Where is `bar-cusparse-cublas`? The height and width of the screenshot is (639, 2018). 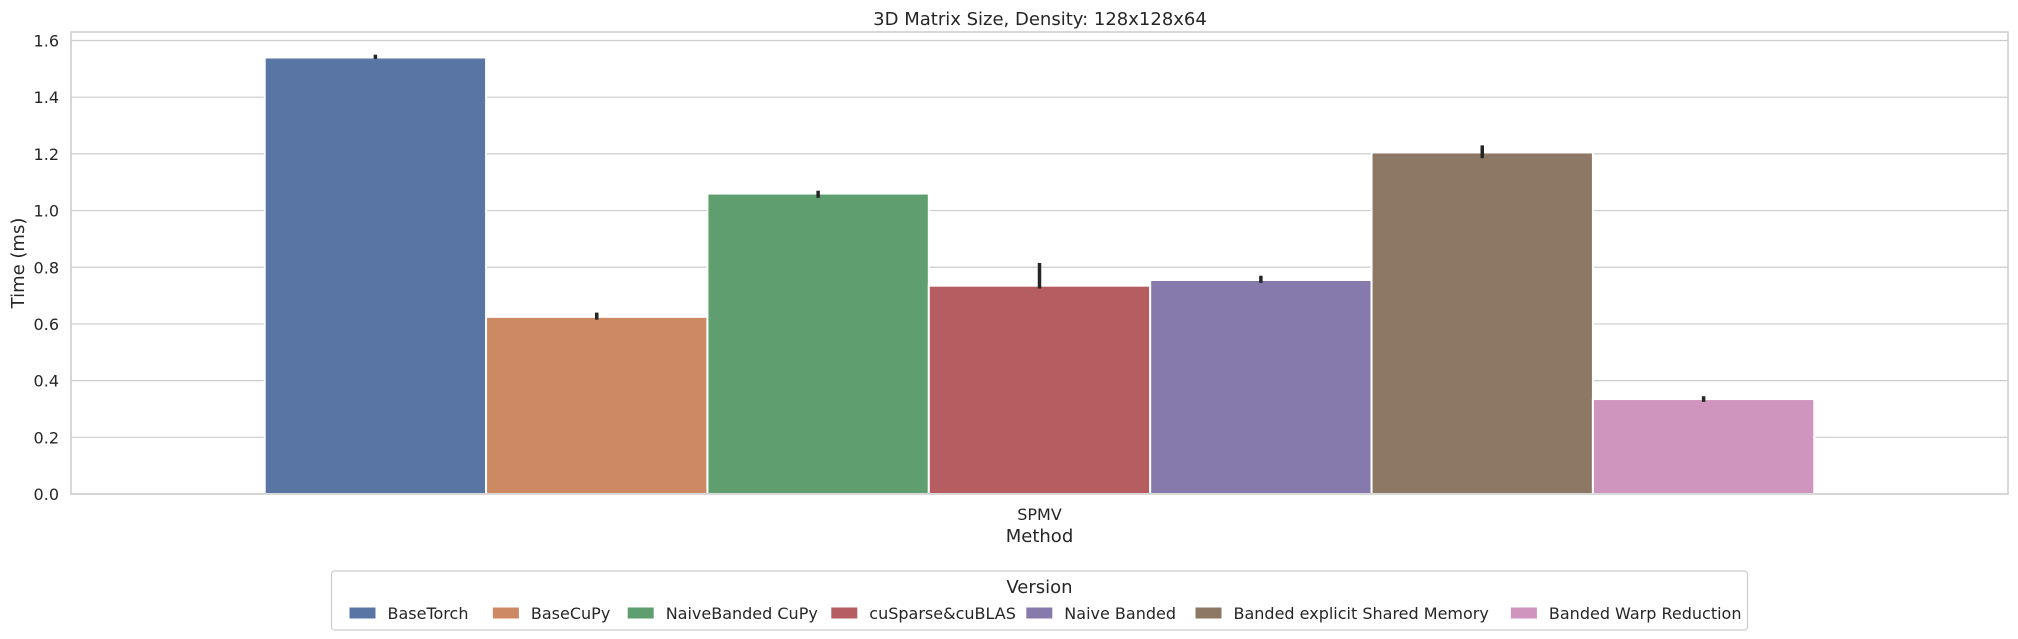 bar-cusparse-cublas is located at coordinates (1039, 389).